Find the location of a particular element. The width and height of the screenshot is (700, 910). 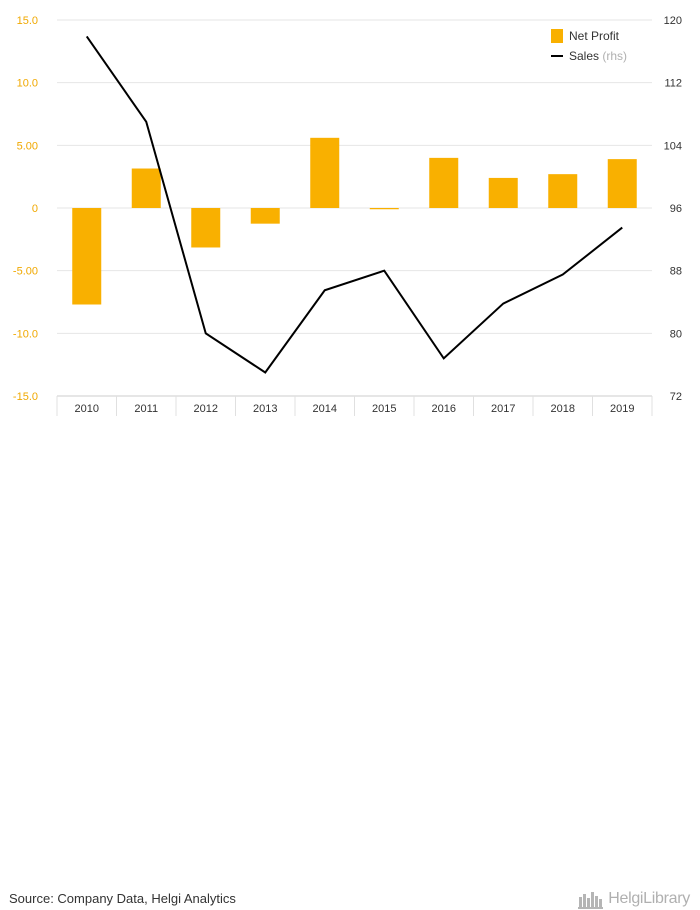

left-axis-tick-label: 5.00 is located at coordinates (27, 146).